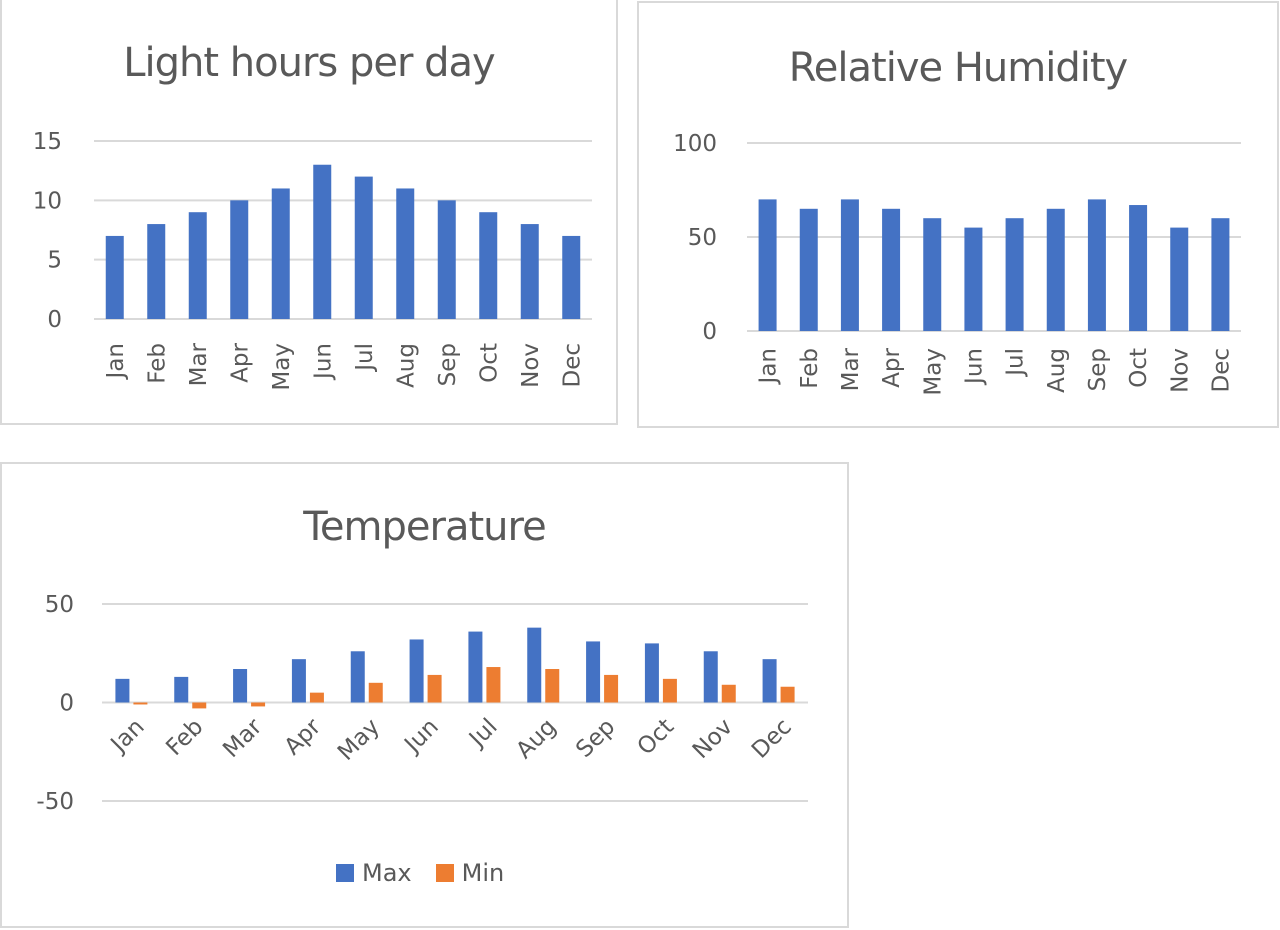  Describe the element at coordinates (54, 261) in the screenshot. I see `y-tick-label: 5` at that location.